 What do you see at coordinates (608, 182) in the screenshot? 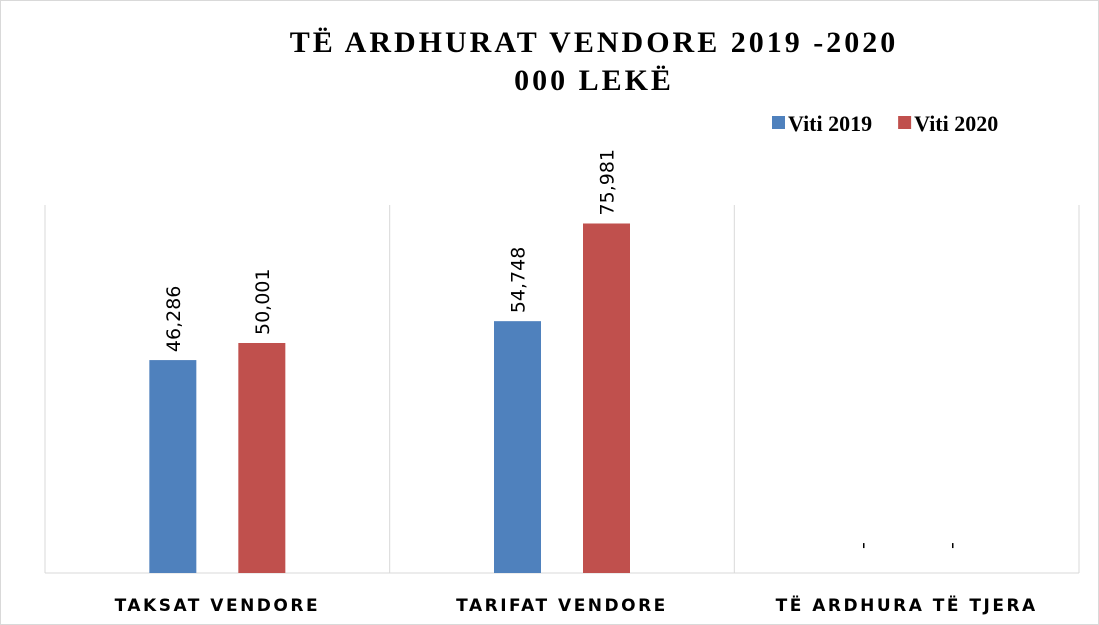
I see `data-label: 75,981` at bounding box center [608, 182].